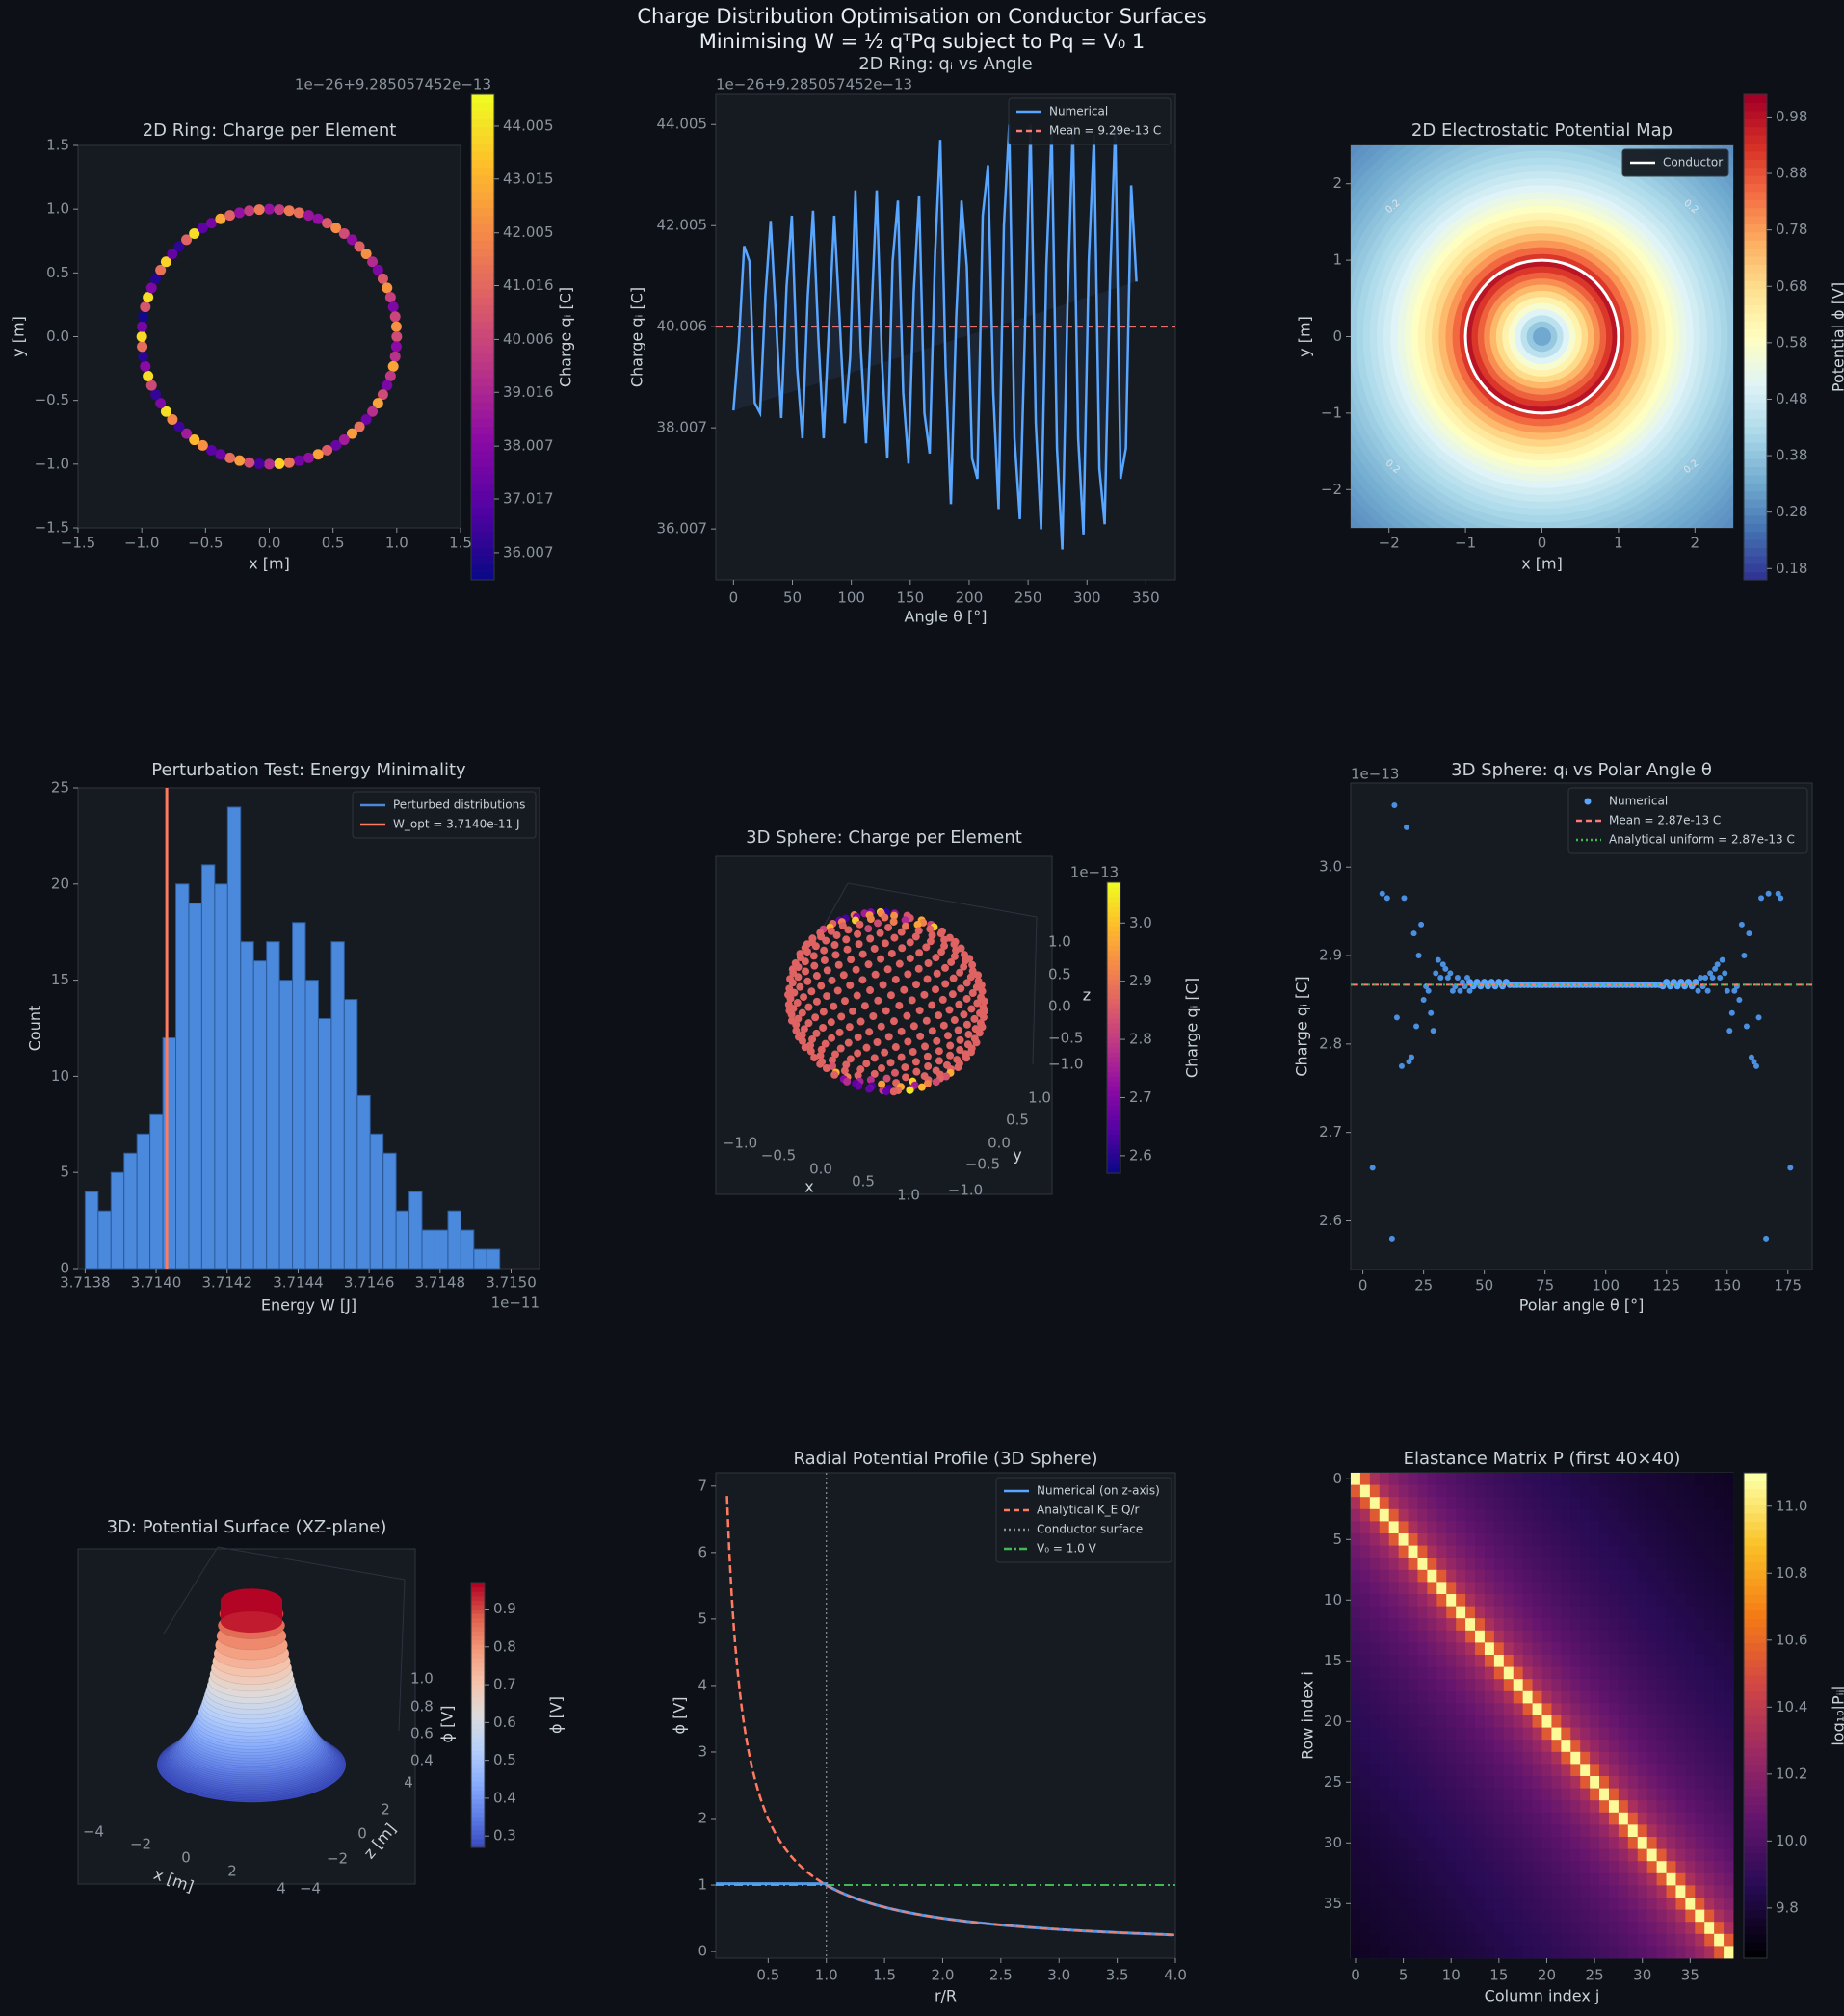 Image resolution: width=1844 pixels, height=2016 pixels. I want to click on y-tick-label: 36.007, so click(682, 528).